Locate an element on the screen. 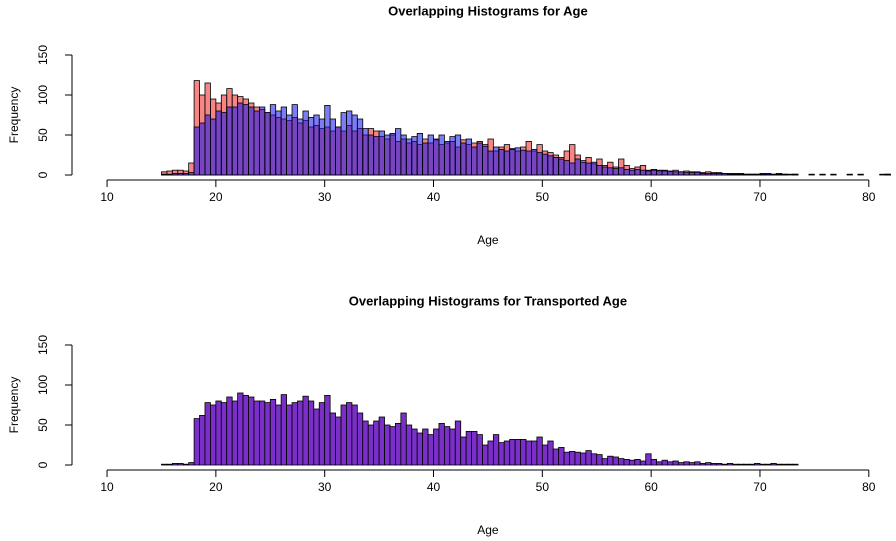 This screenshot has height=541, width=896. x-tick-label: 60 is located at coordinates (651, 487).